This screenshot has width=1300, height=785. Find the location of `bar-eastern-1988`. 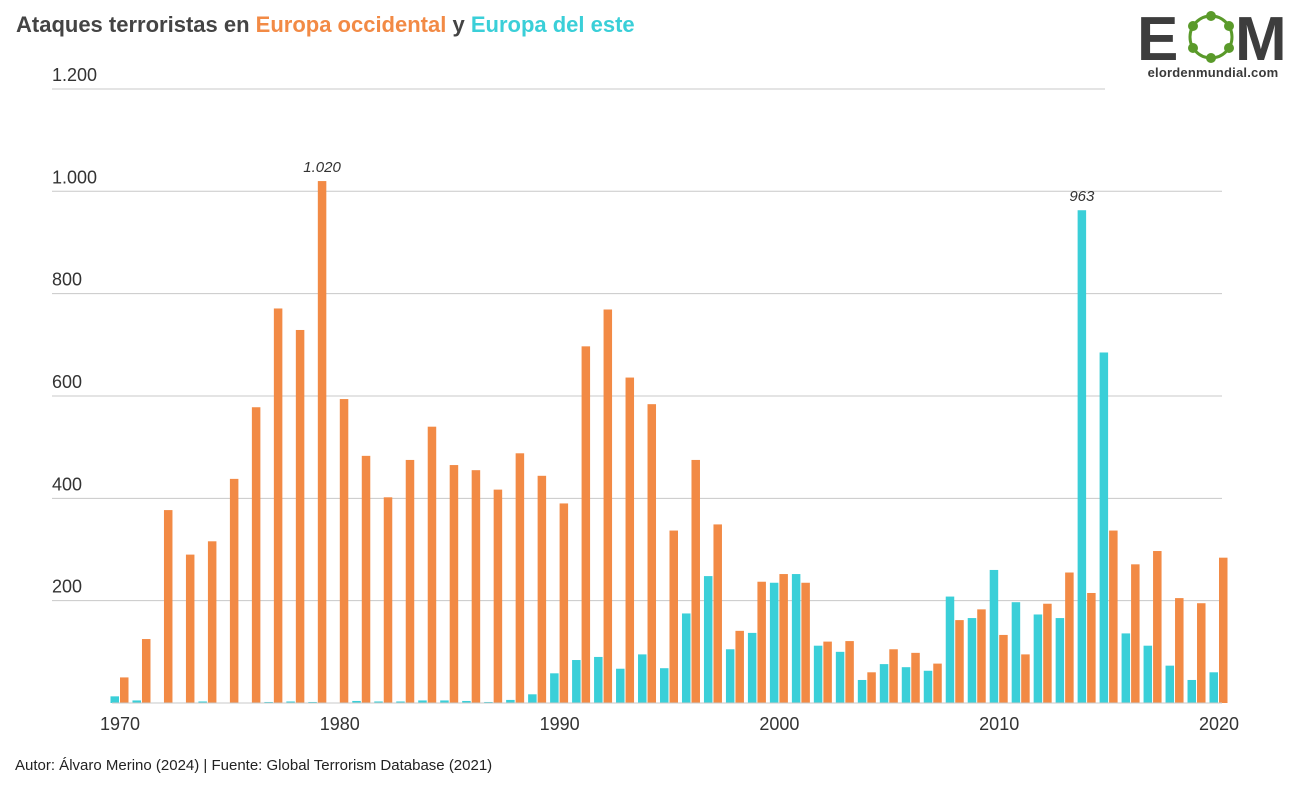

bar-eastern-1988 is located at coordinates (510, 701).